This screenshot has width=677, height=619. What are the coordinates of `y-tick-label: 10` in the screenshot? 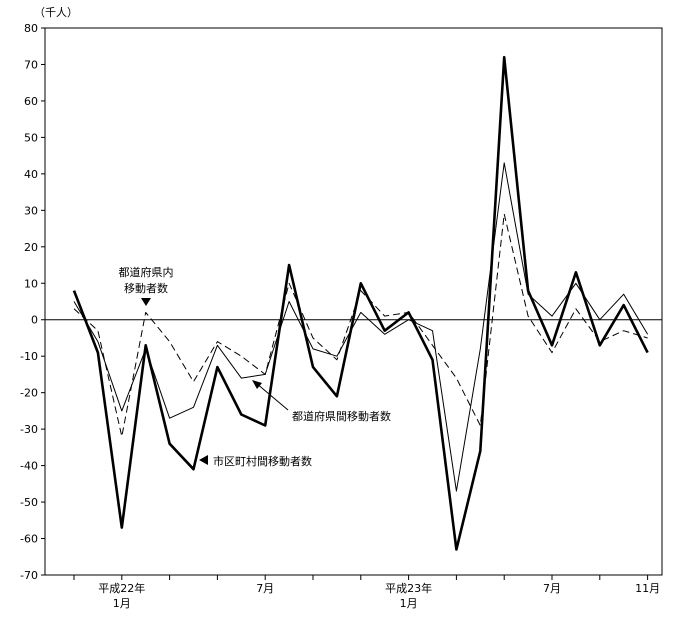 It's located at (31, 283).